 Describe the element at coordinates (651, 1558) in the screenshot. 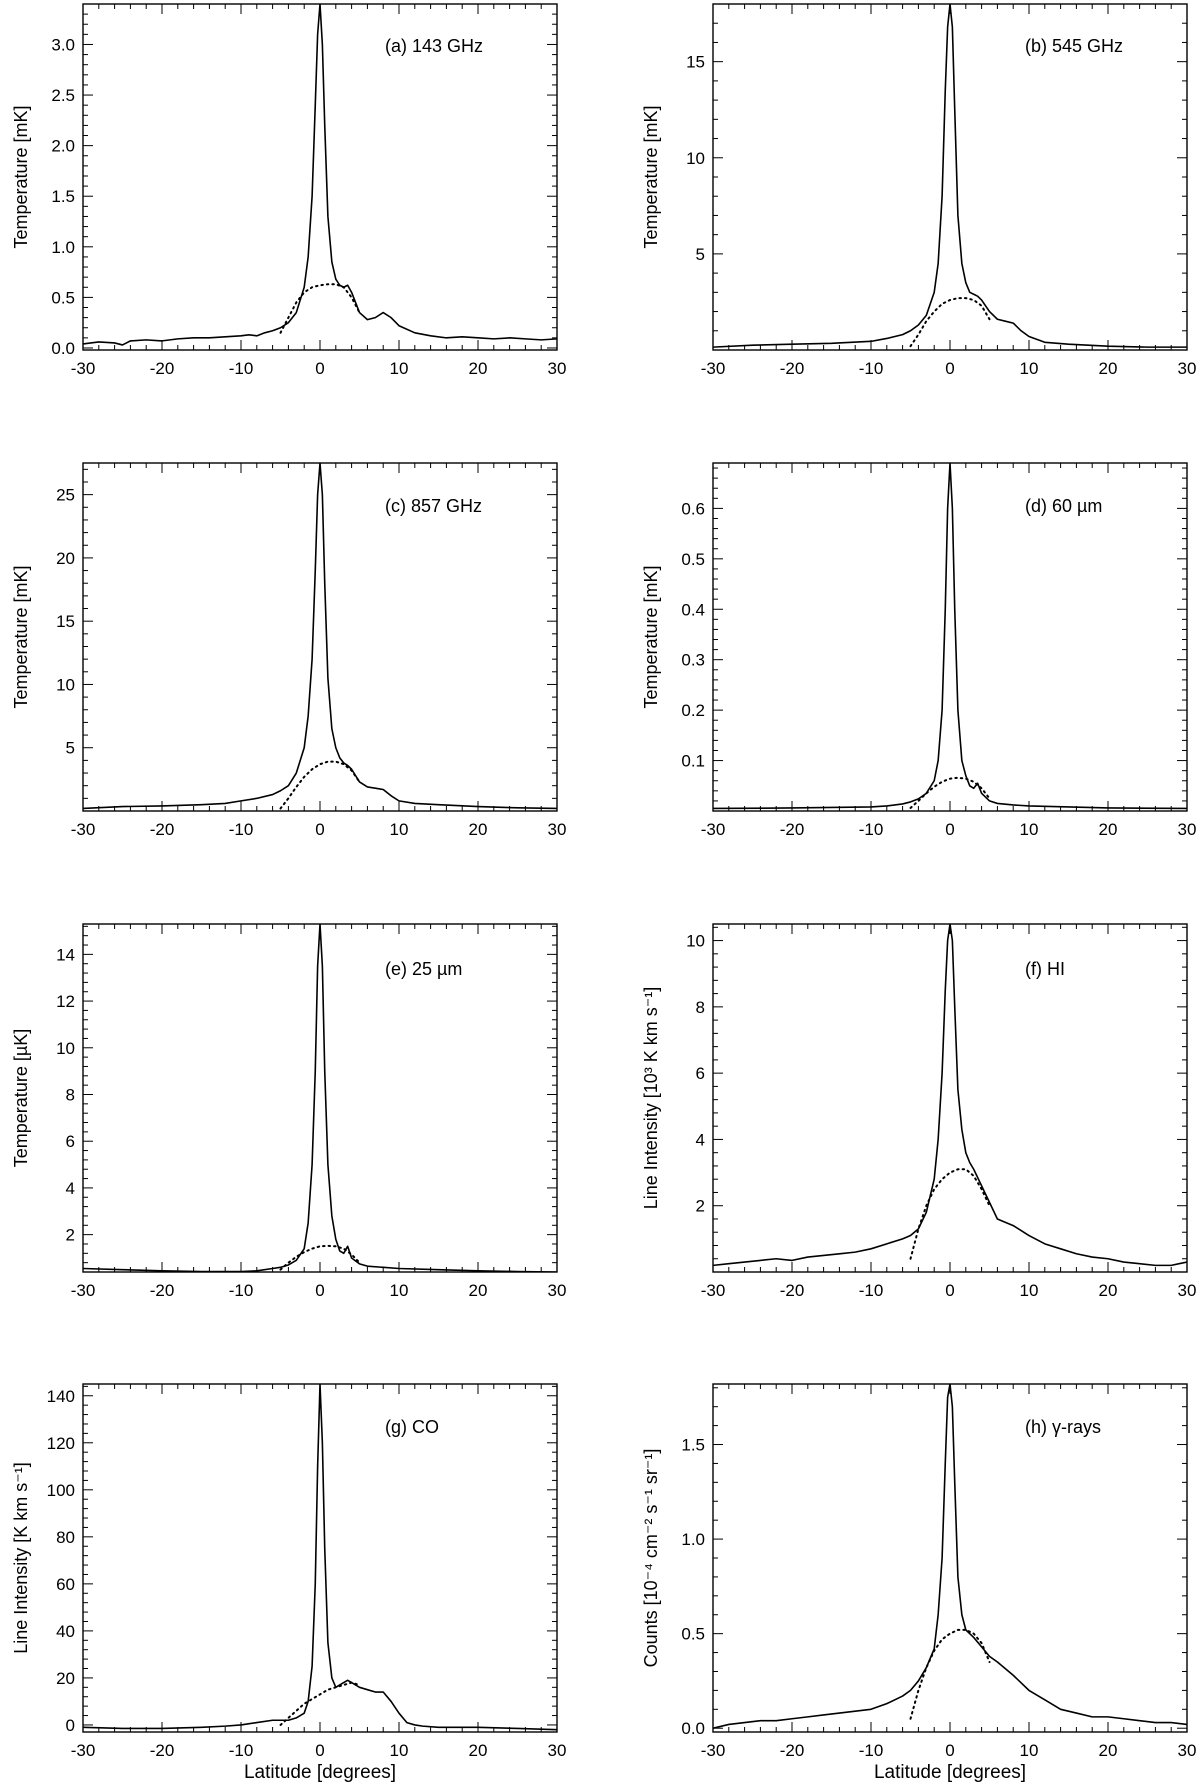

I see `y-axis-label: Counts [10⁻⁴ cm⁻² s⁻¹ sr⁻¹]` at that location.